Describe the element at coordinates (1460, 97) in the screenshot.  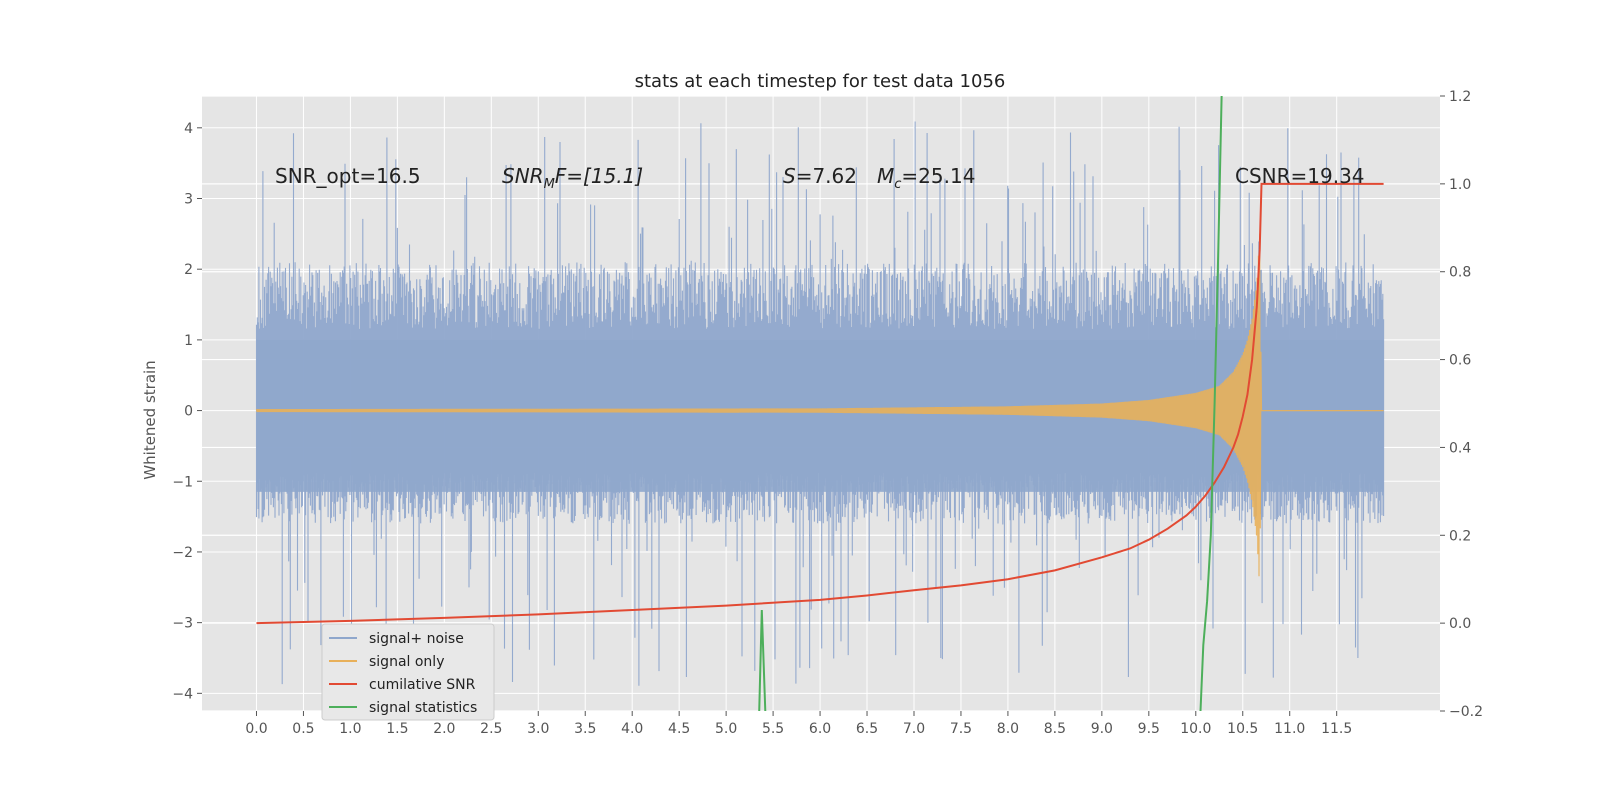
I see `y-right-tick-label: 1.2` at that location.